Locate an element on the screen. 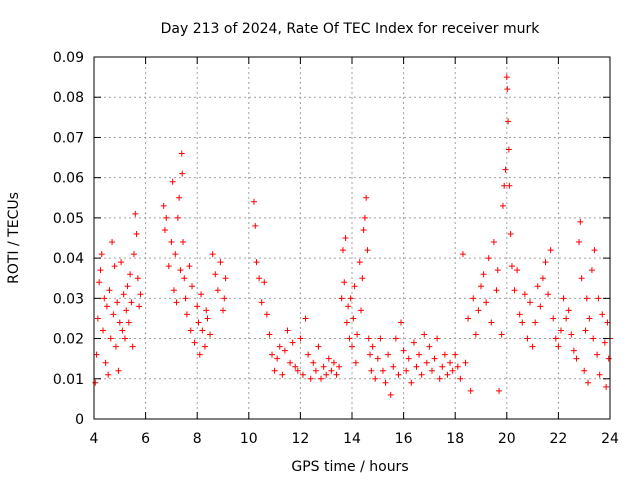  y-tick-label: 0.02 is located at coordinates (68, 340).